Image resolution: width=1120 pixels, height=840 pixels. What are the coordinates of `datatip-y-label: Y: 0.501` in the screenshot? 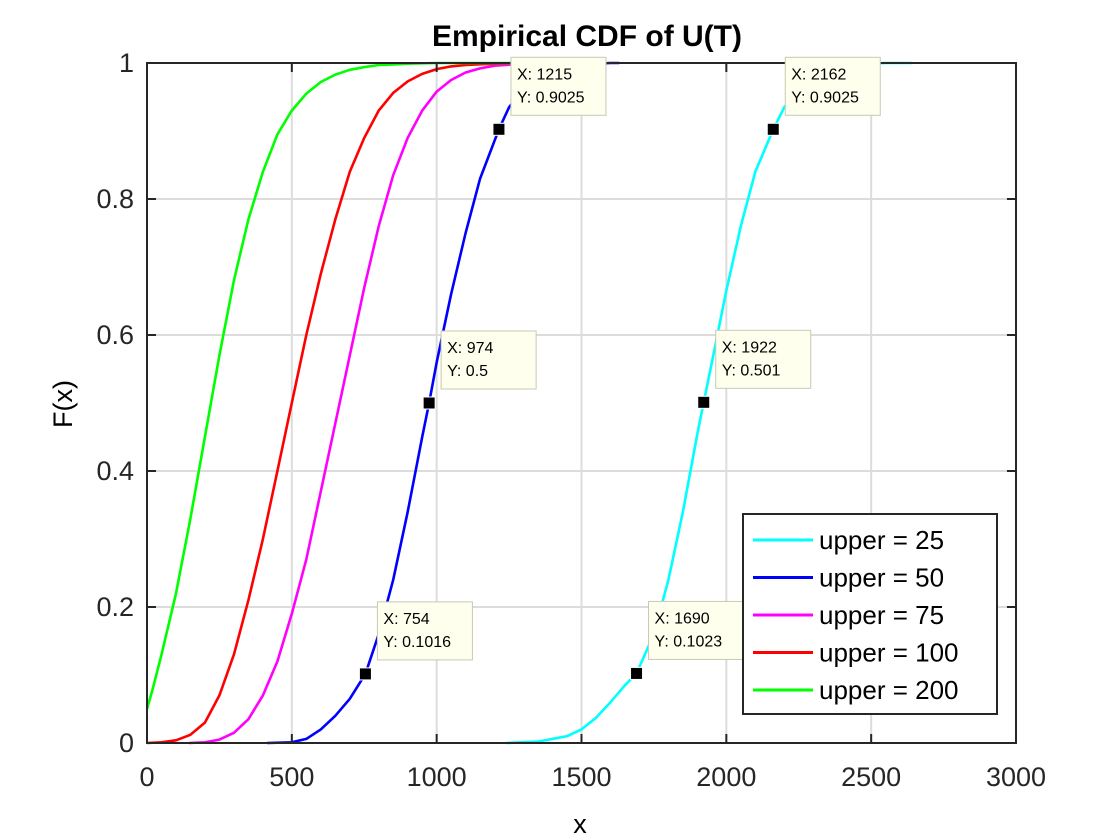 It's located at (751, 370).